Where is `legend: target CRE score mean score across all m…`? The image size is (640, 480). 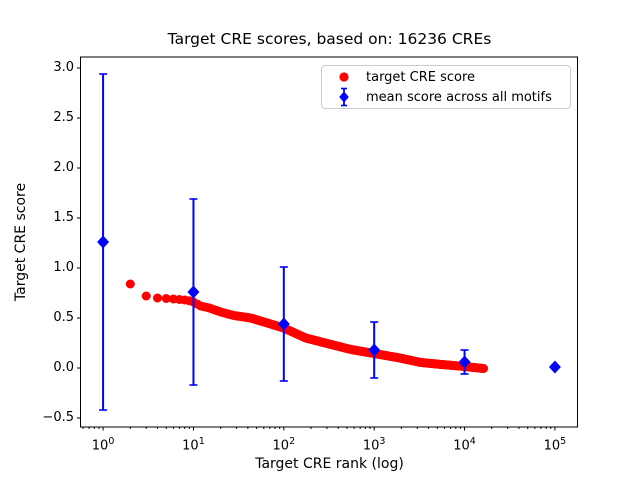
legend: target CRE score mean score across all m… is located at coordinates (446, 87).